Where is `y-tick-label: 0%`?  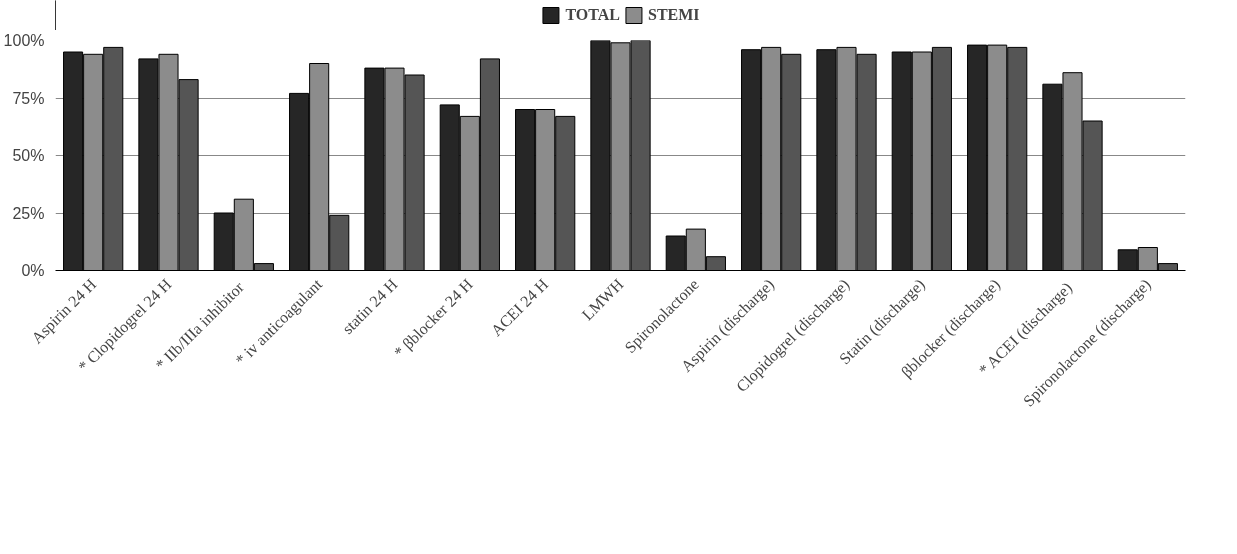 y-tick-label: 0% is located at coordinates (33, 270).